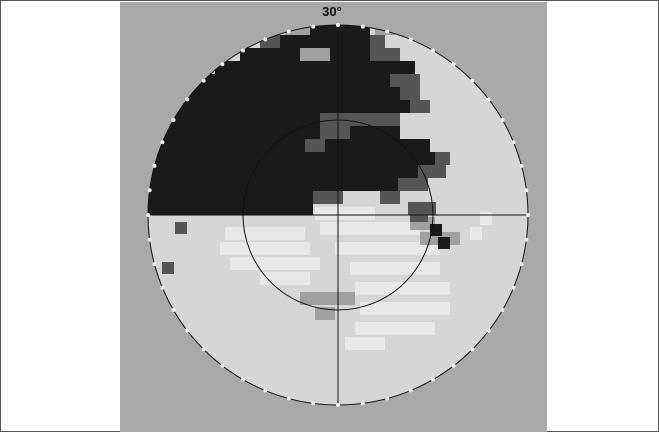 The width and height of the screenshot is (659, 432). What do you see at coordinates (332, 11) in the screenshot?
I see `eccentricity-label: 30°` at bounding box center [332, 11].